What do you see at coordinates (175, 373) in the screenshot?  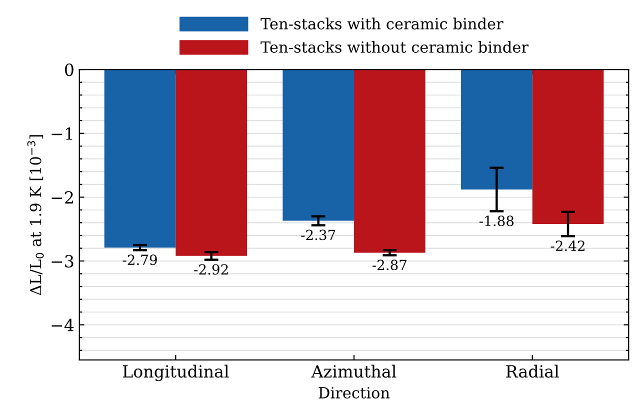 I see `x-tick-label: Longitudinal` at bounding box center [175, 373].